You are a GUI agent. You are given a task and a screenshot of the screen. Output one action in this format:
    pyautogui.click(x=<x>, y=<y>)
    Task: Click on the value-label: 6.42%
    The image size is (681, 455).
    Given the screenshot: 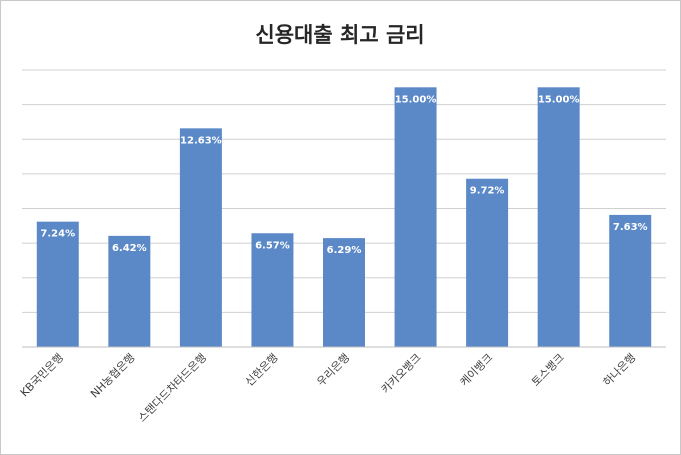 What is the action you would take?
    pyautogui.click(x=129, y=248)
    